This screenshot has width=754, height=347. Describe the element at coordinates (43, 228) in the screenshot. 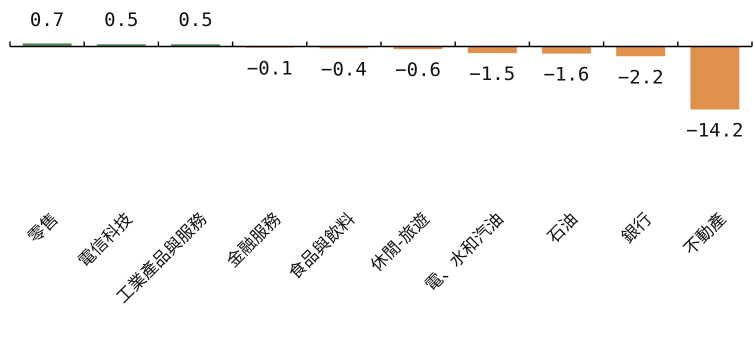

I see `category-label: 零售` at that location.